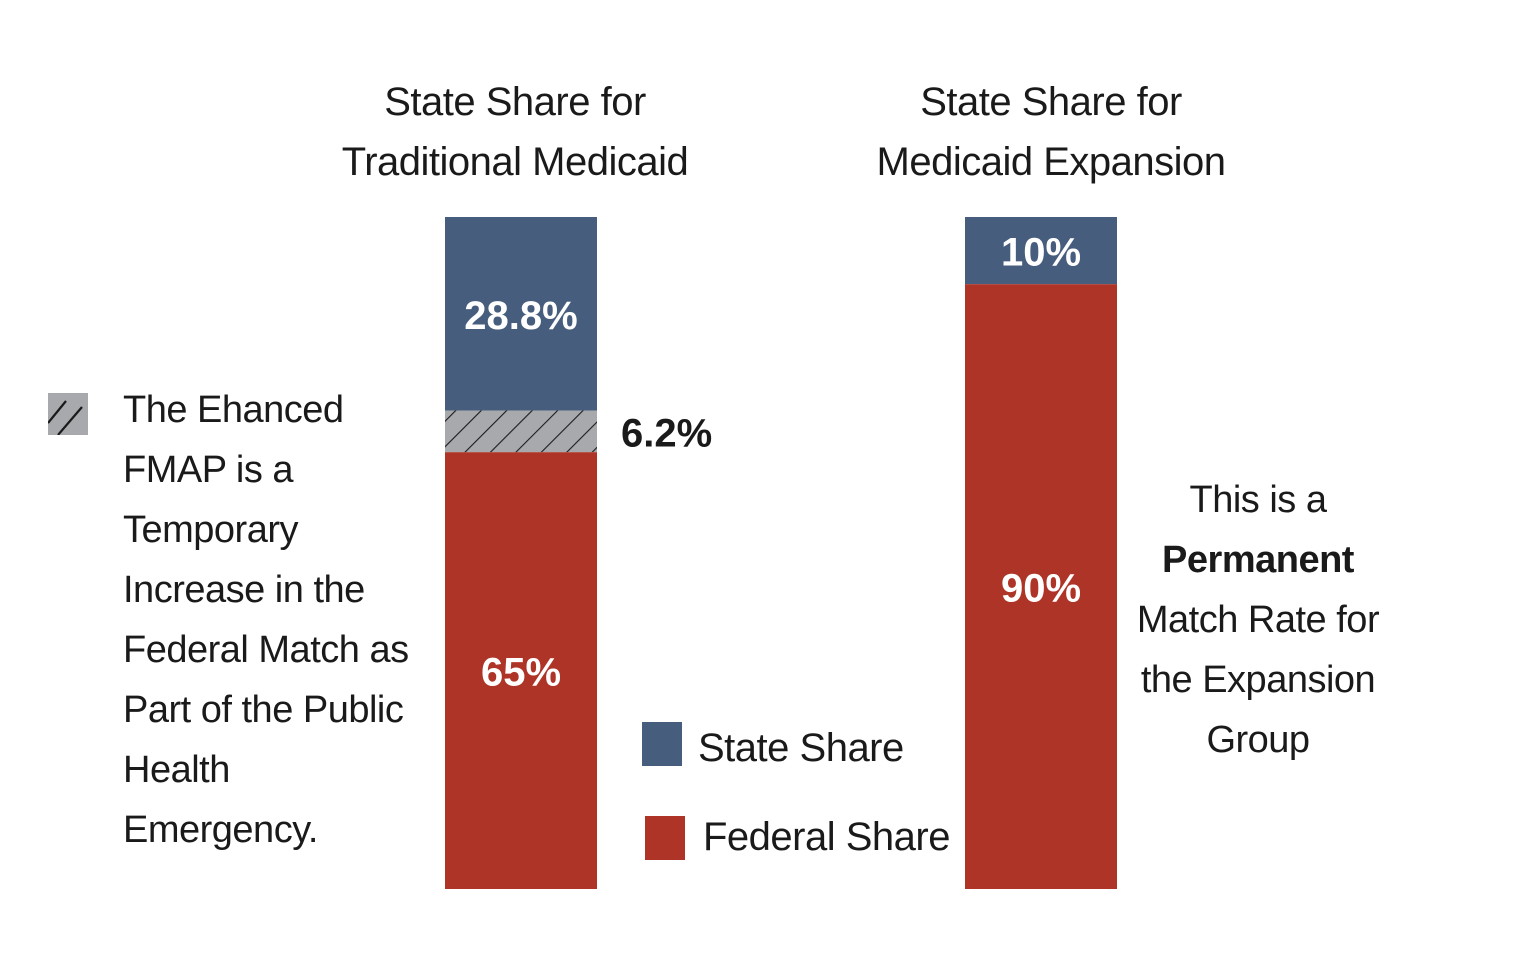  Describe the element at coordinates (1041, 589) in the screenshot. I see `data-label: 90%` at that location.